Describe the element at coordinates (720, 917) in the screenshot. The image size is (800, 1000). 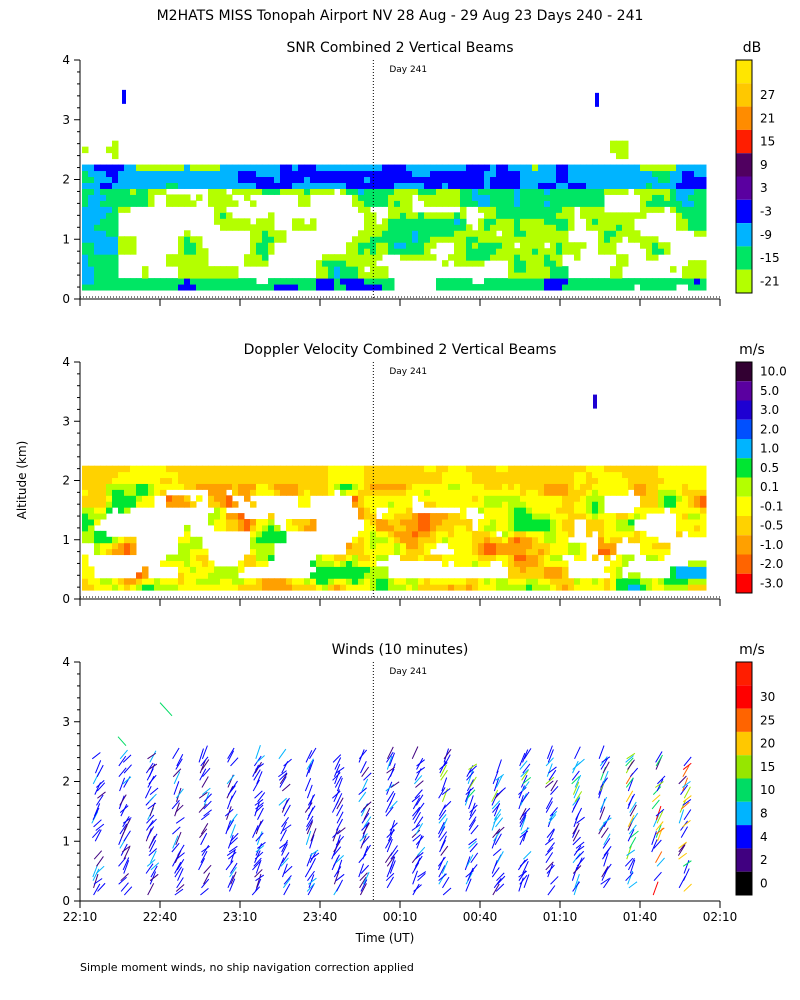
I see `winds-xtick-label: 02:10` at that location.